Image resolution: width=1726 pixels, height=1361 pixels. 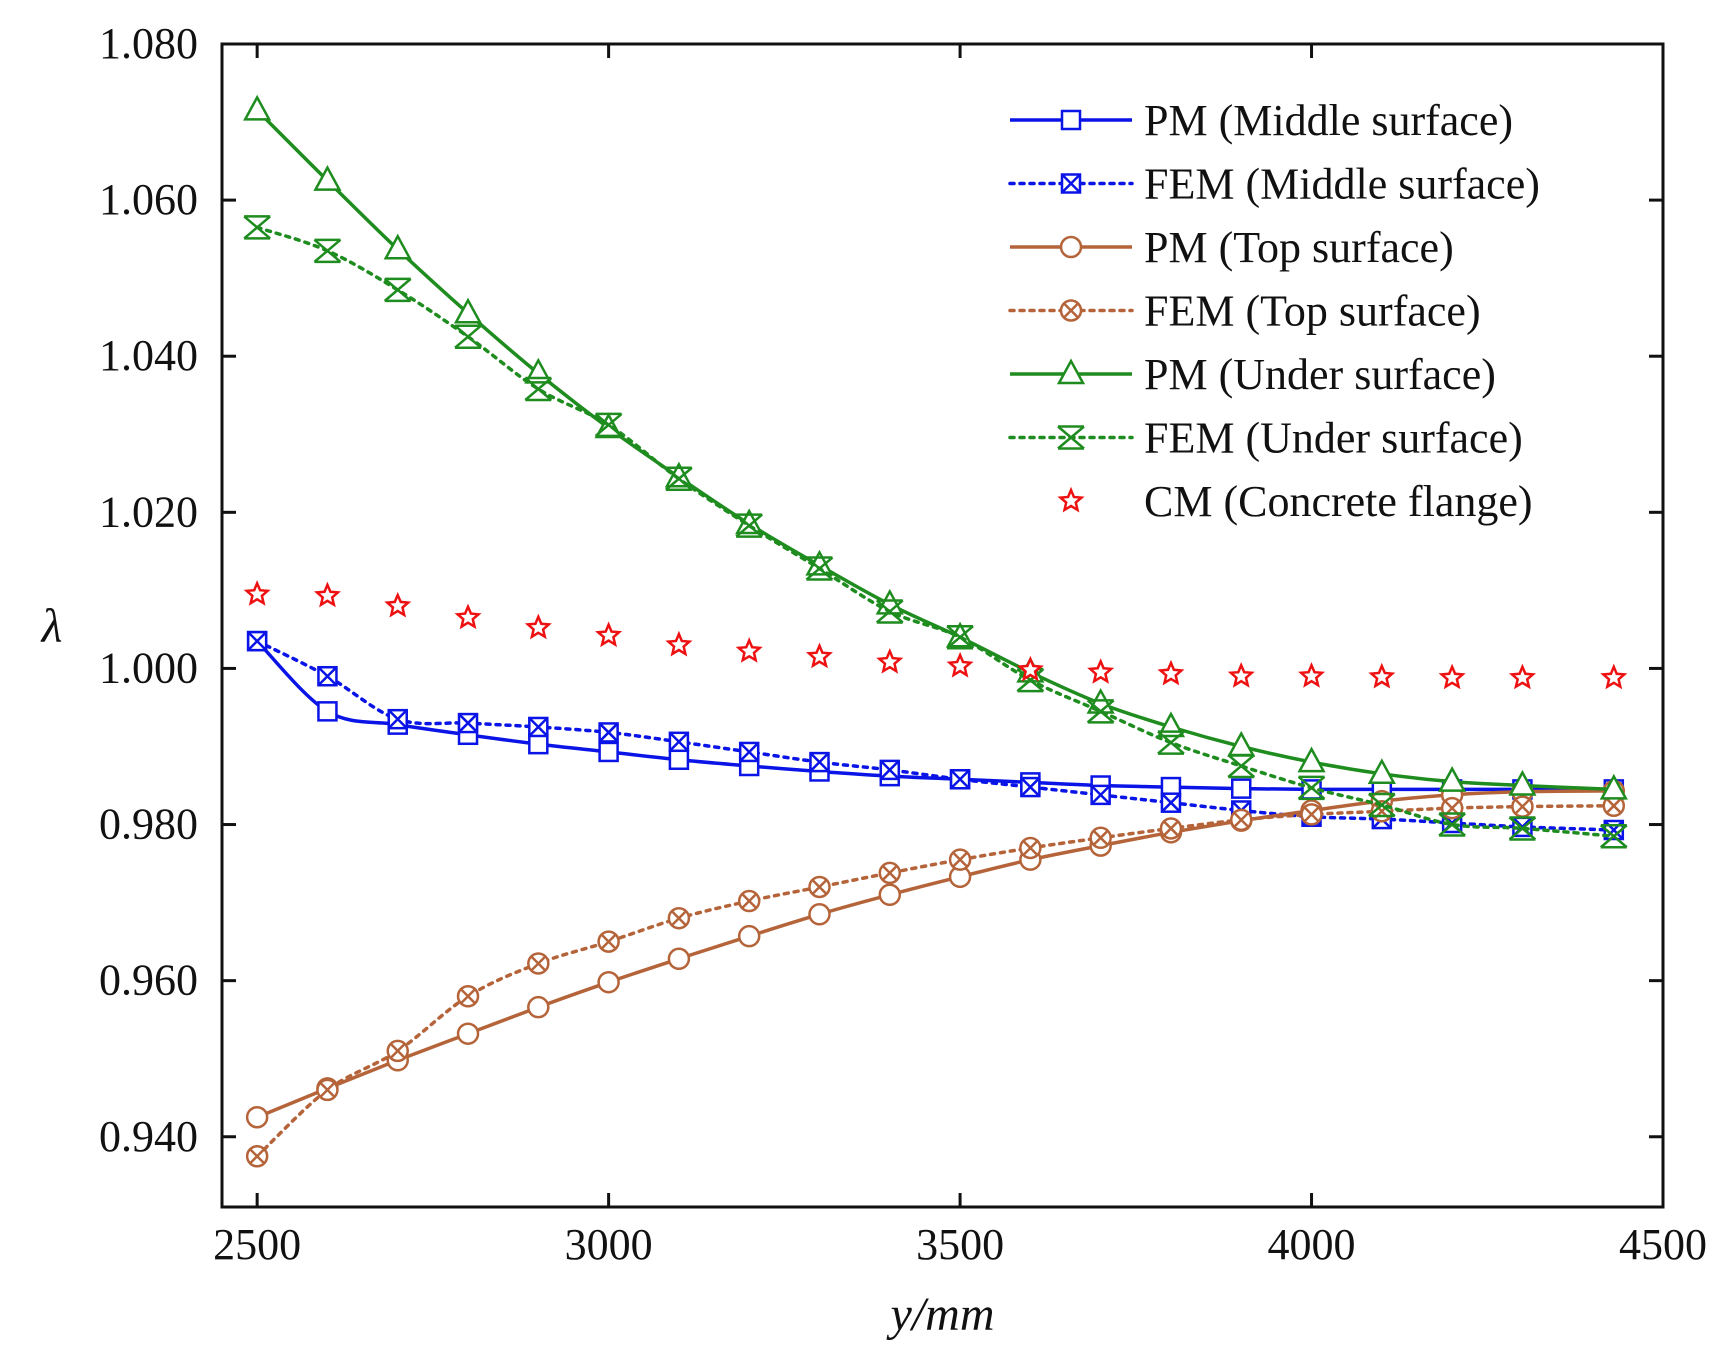 I want to click on y-tick-label: 1.000, so click(x=148, y=667).